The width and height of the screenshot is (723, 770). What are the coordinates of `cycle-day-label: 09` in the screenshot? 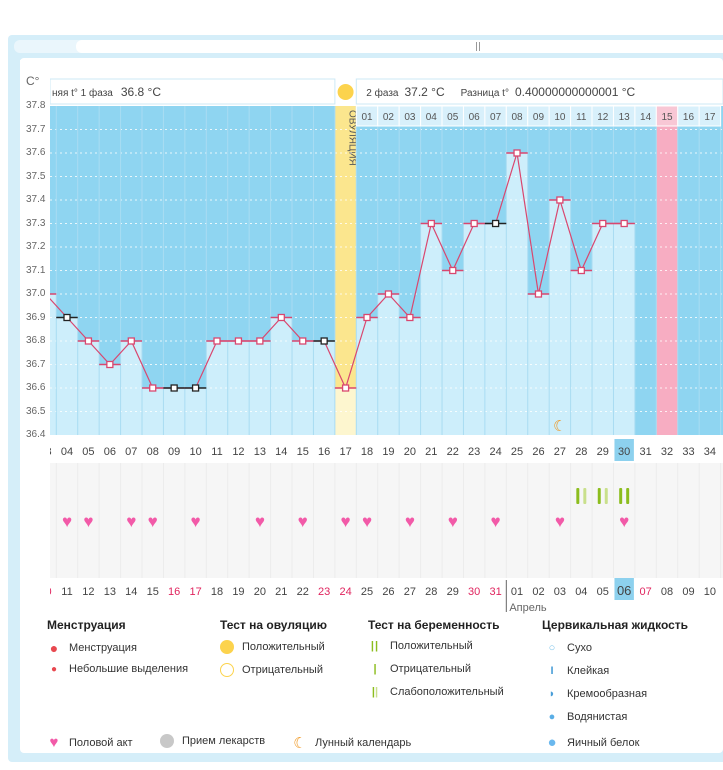 It's located at (174, 452).